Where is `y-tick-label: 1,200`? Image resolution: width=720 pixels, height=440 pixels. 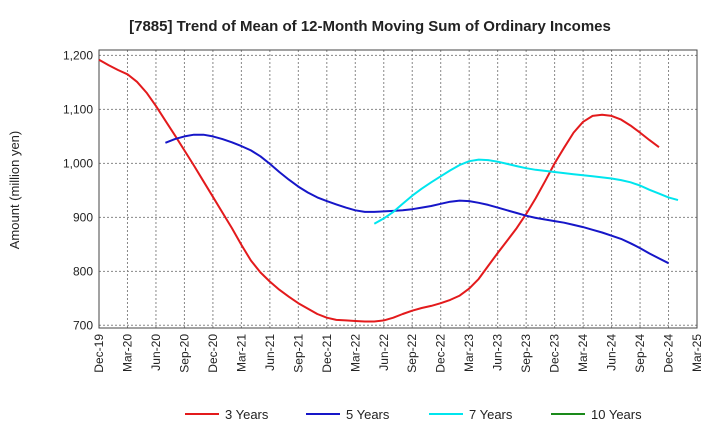 y-tick-label: 1,200 is located at coordinates (78, 55).